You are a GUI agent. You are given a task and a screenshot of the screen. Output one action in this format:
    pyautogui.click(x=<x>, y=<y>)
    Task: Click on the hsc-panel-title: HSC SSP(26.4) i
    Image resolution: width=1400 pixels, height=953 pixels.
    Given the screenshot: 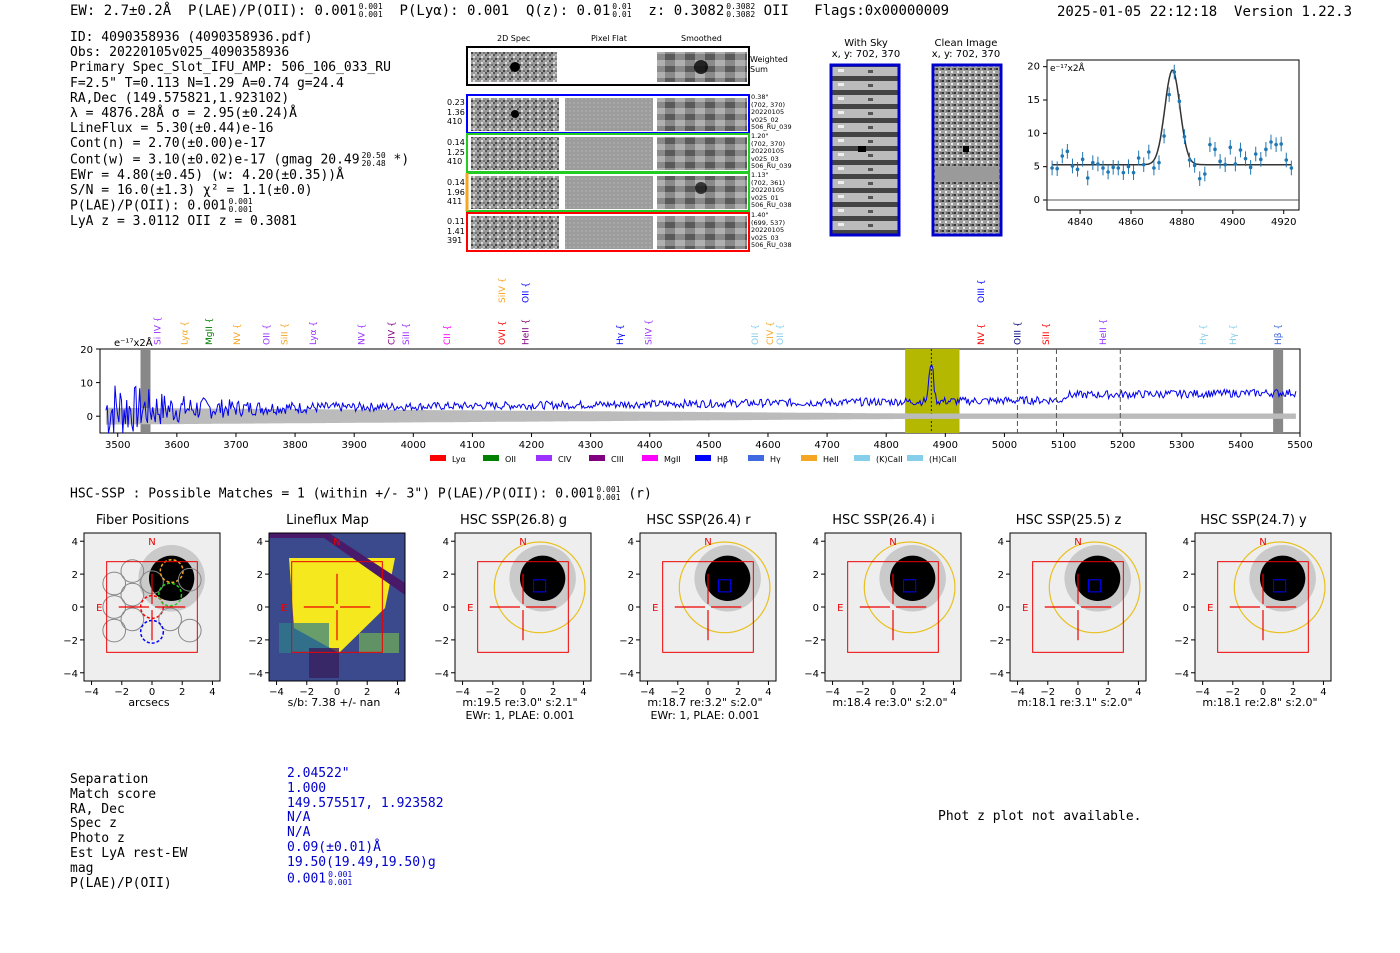 What is the action you would take?
    pyautogui.click(x=883, y=520)
    